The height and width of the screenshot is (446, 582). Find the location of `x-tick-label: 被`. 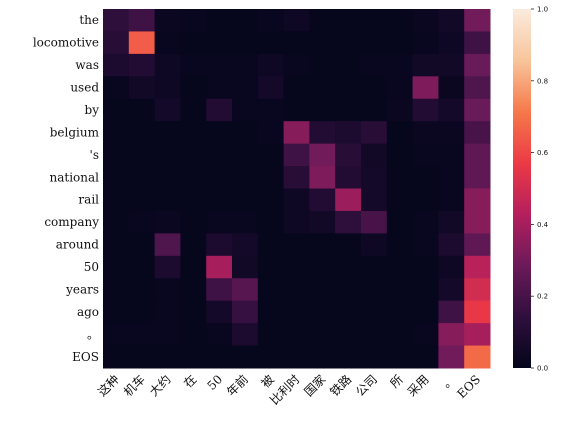

x-tick-label: 被 is located at coordinates (267, 381).